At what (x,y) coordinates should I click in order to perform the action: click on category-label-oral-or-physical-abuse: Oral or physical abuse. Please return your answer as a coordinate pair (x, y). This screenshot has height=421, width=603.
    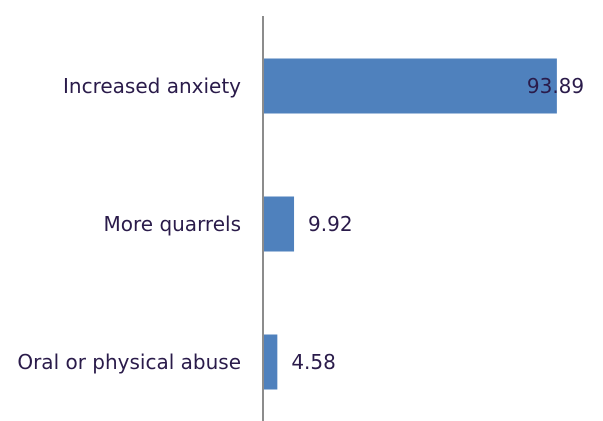
    Looking at the image, I should click on (129, 362).